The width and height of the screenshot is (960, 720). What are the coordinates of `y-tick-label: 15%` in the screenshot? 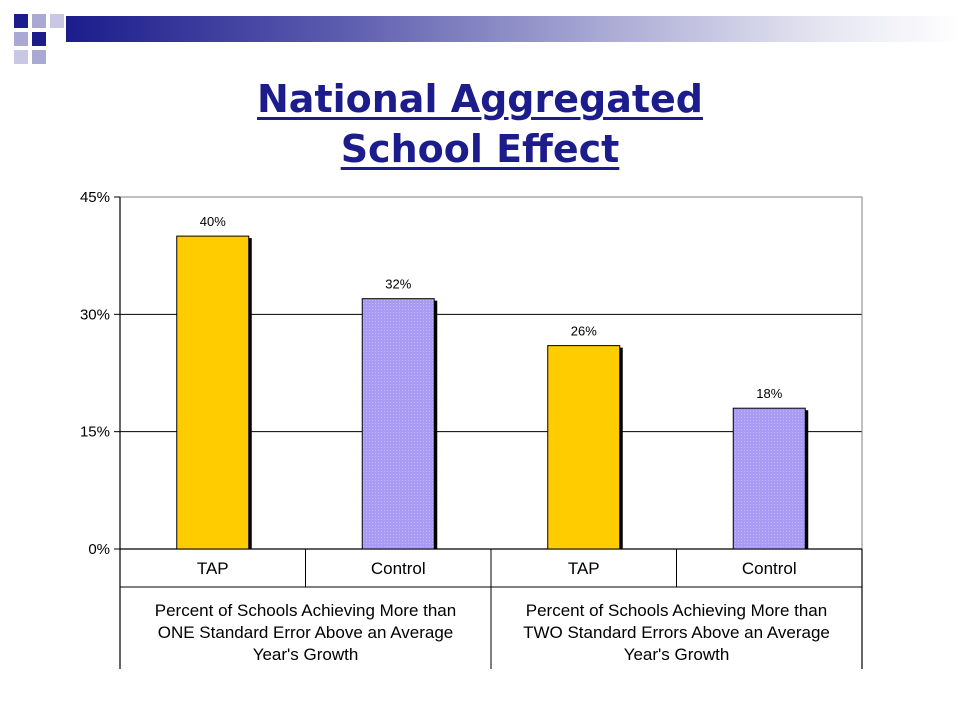 It's located at (95, 432).